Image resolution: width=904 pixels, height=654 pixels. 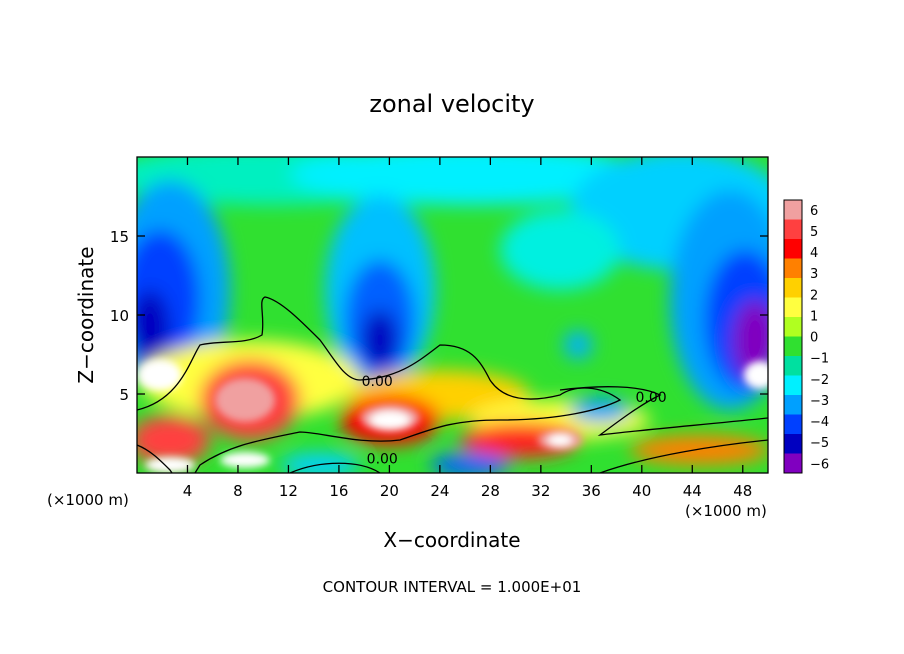 I want to click on x-tick-label: 44, so click(x=692, y=491).